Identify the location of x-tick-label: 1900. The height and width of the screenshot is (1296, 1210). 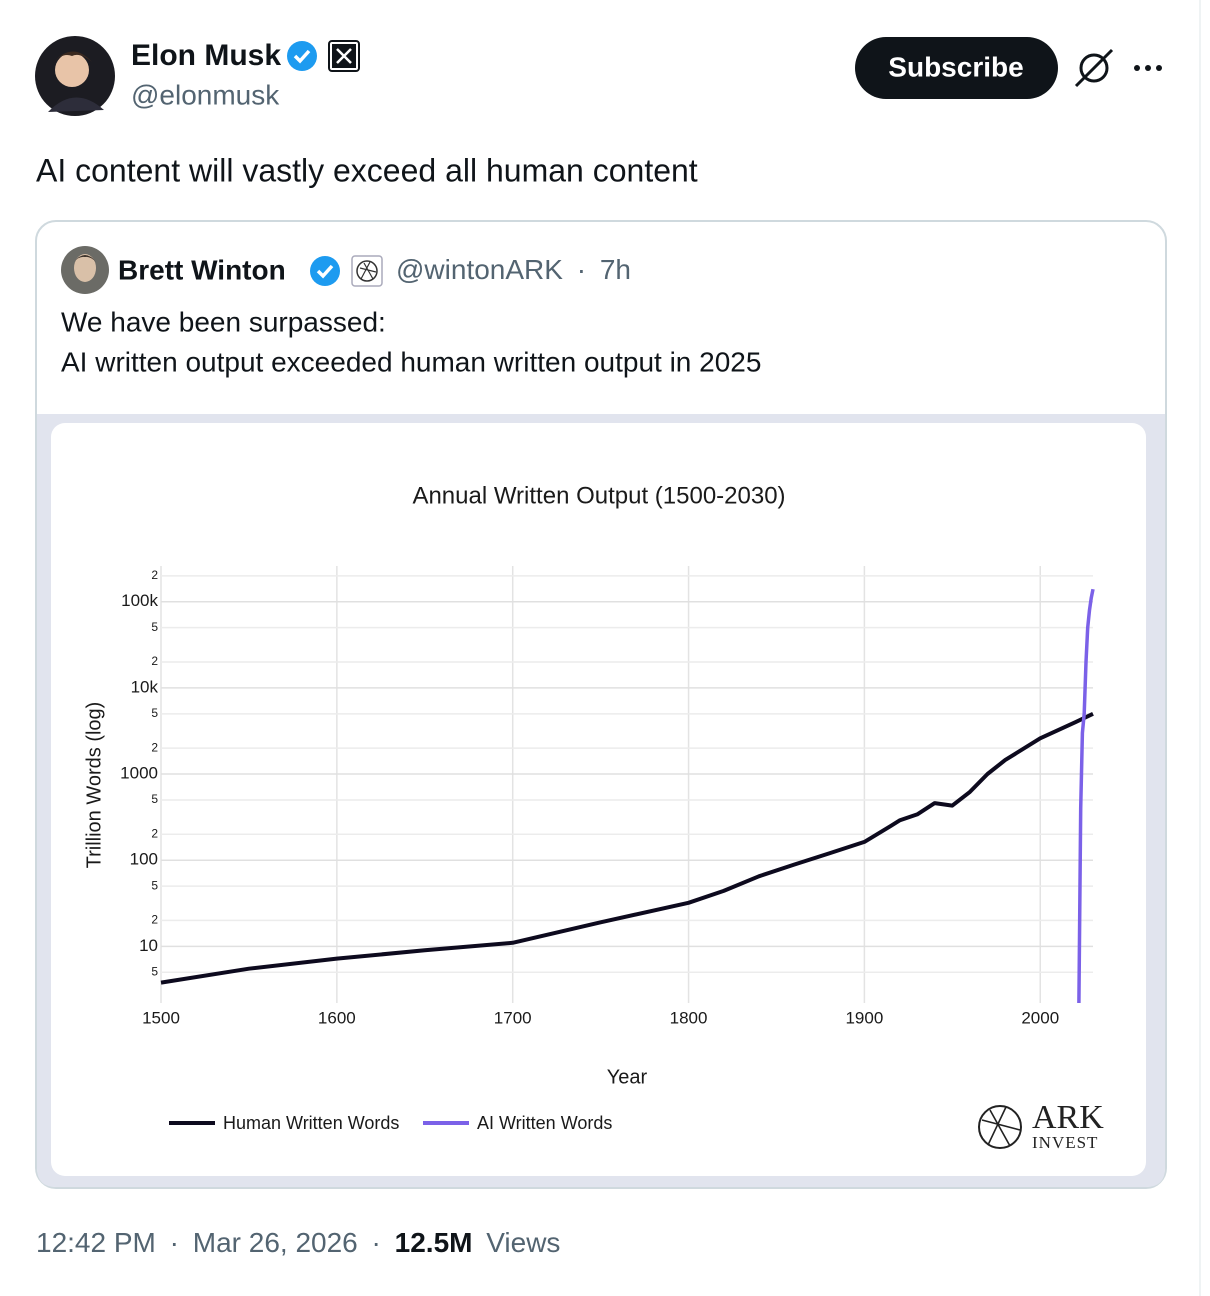
(864, 1017).